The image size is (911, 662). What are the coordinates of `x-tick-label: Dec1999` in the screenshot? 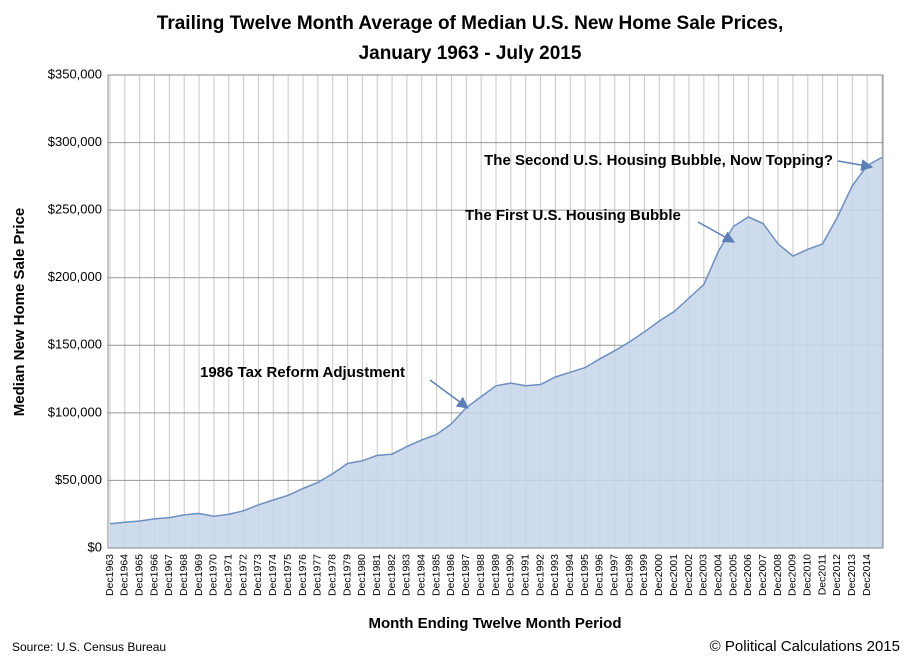 It's located at (644, 575).